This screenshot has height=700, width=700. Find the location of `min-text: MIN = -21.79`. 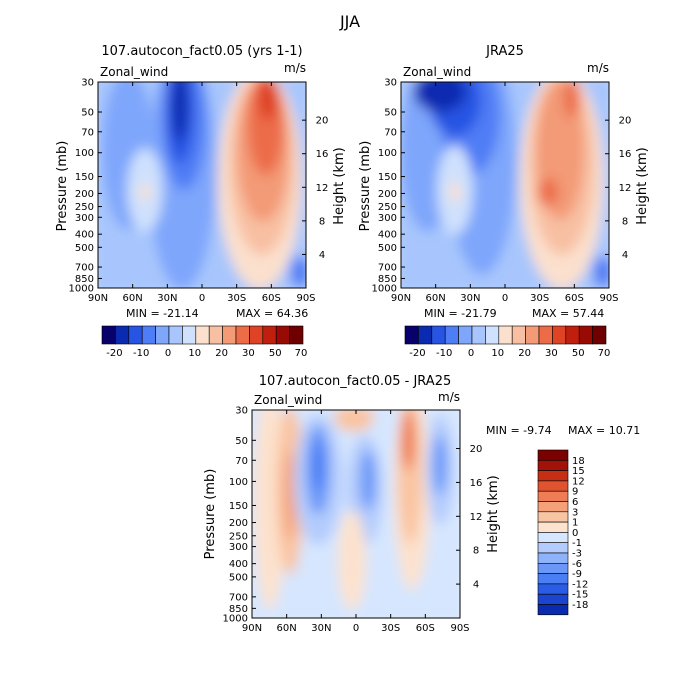

min-text: MIN = -21.79 is located at coordinates (460, 313).